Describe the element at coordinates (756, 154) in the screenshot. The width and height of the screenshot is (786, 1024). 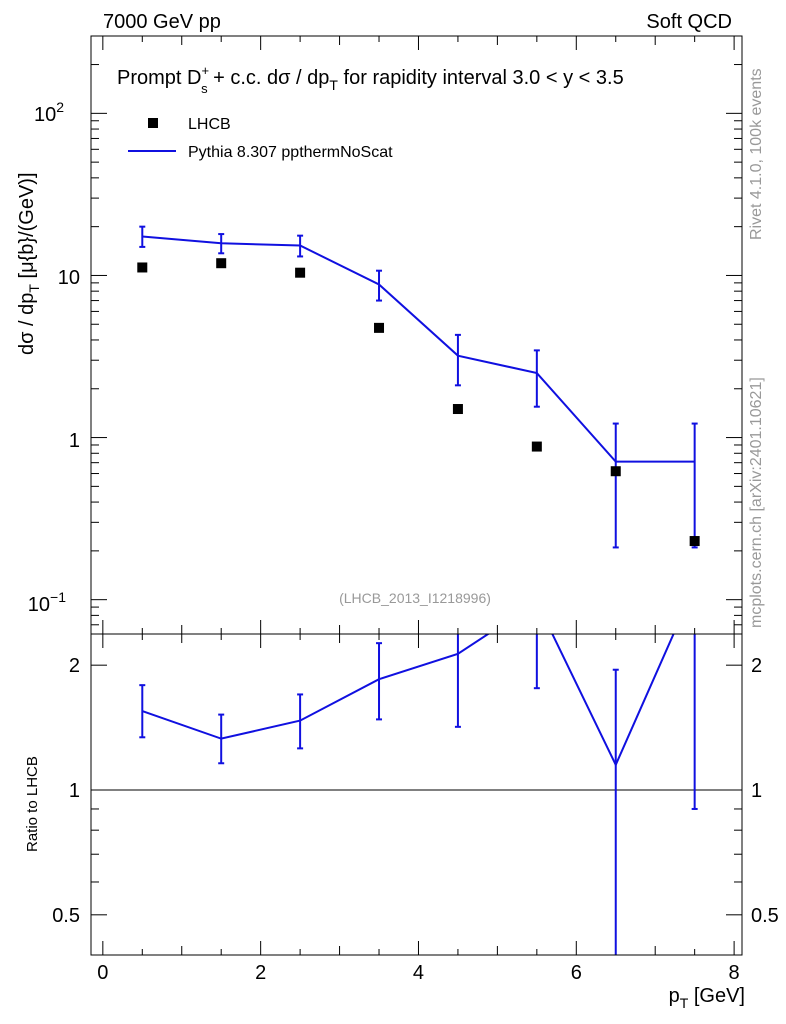
I see `rivet-label: Rivet 4.1.0, 100k events` at that location.